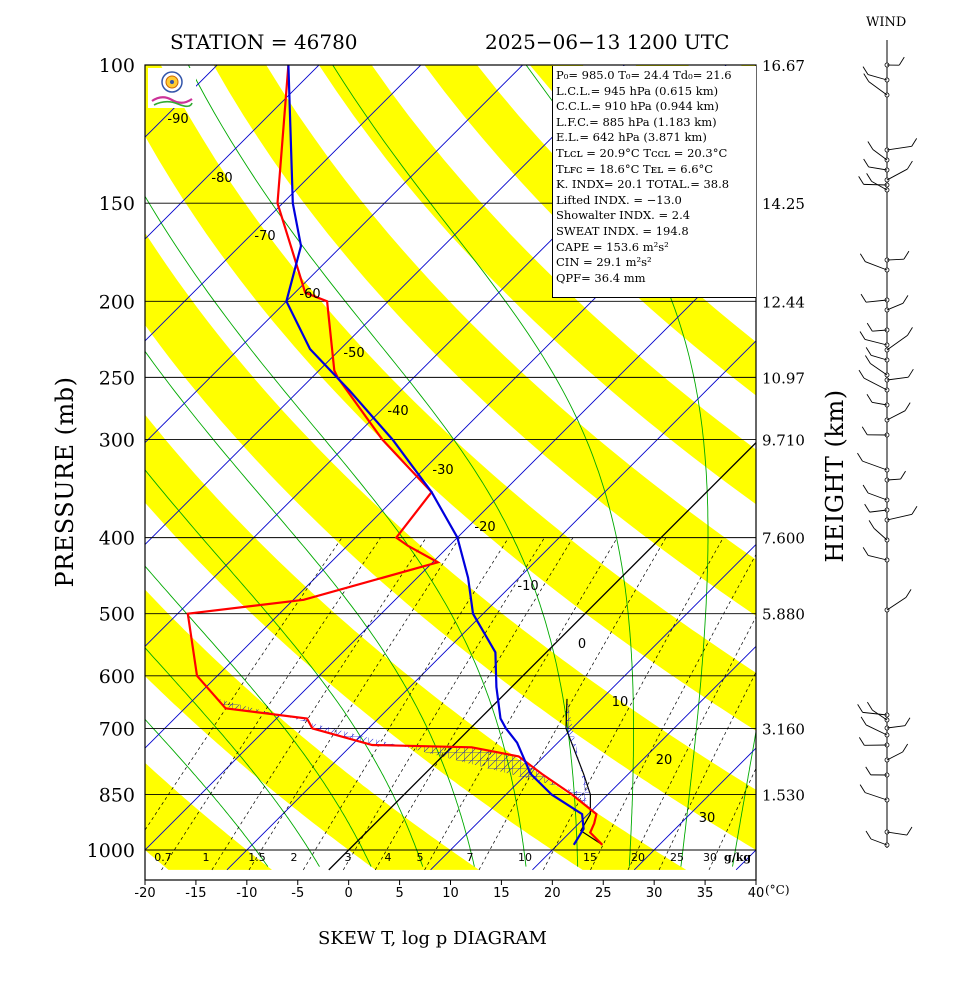  Describe the element at coordinates (397, 411) in the screenshot. I see `isotherm-label: -40` at that location.